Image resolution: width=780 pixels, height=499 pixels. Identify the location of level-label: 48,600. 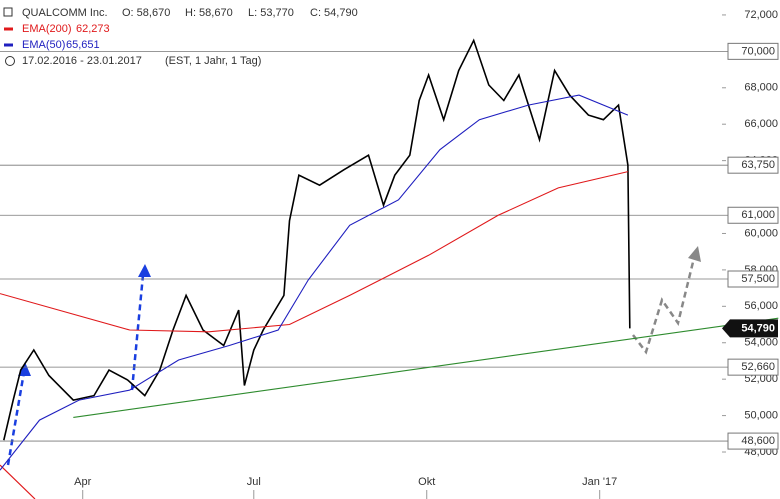
(758, 441).